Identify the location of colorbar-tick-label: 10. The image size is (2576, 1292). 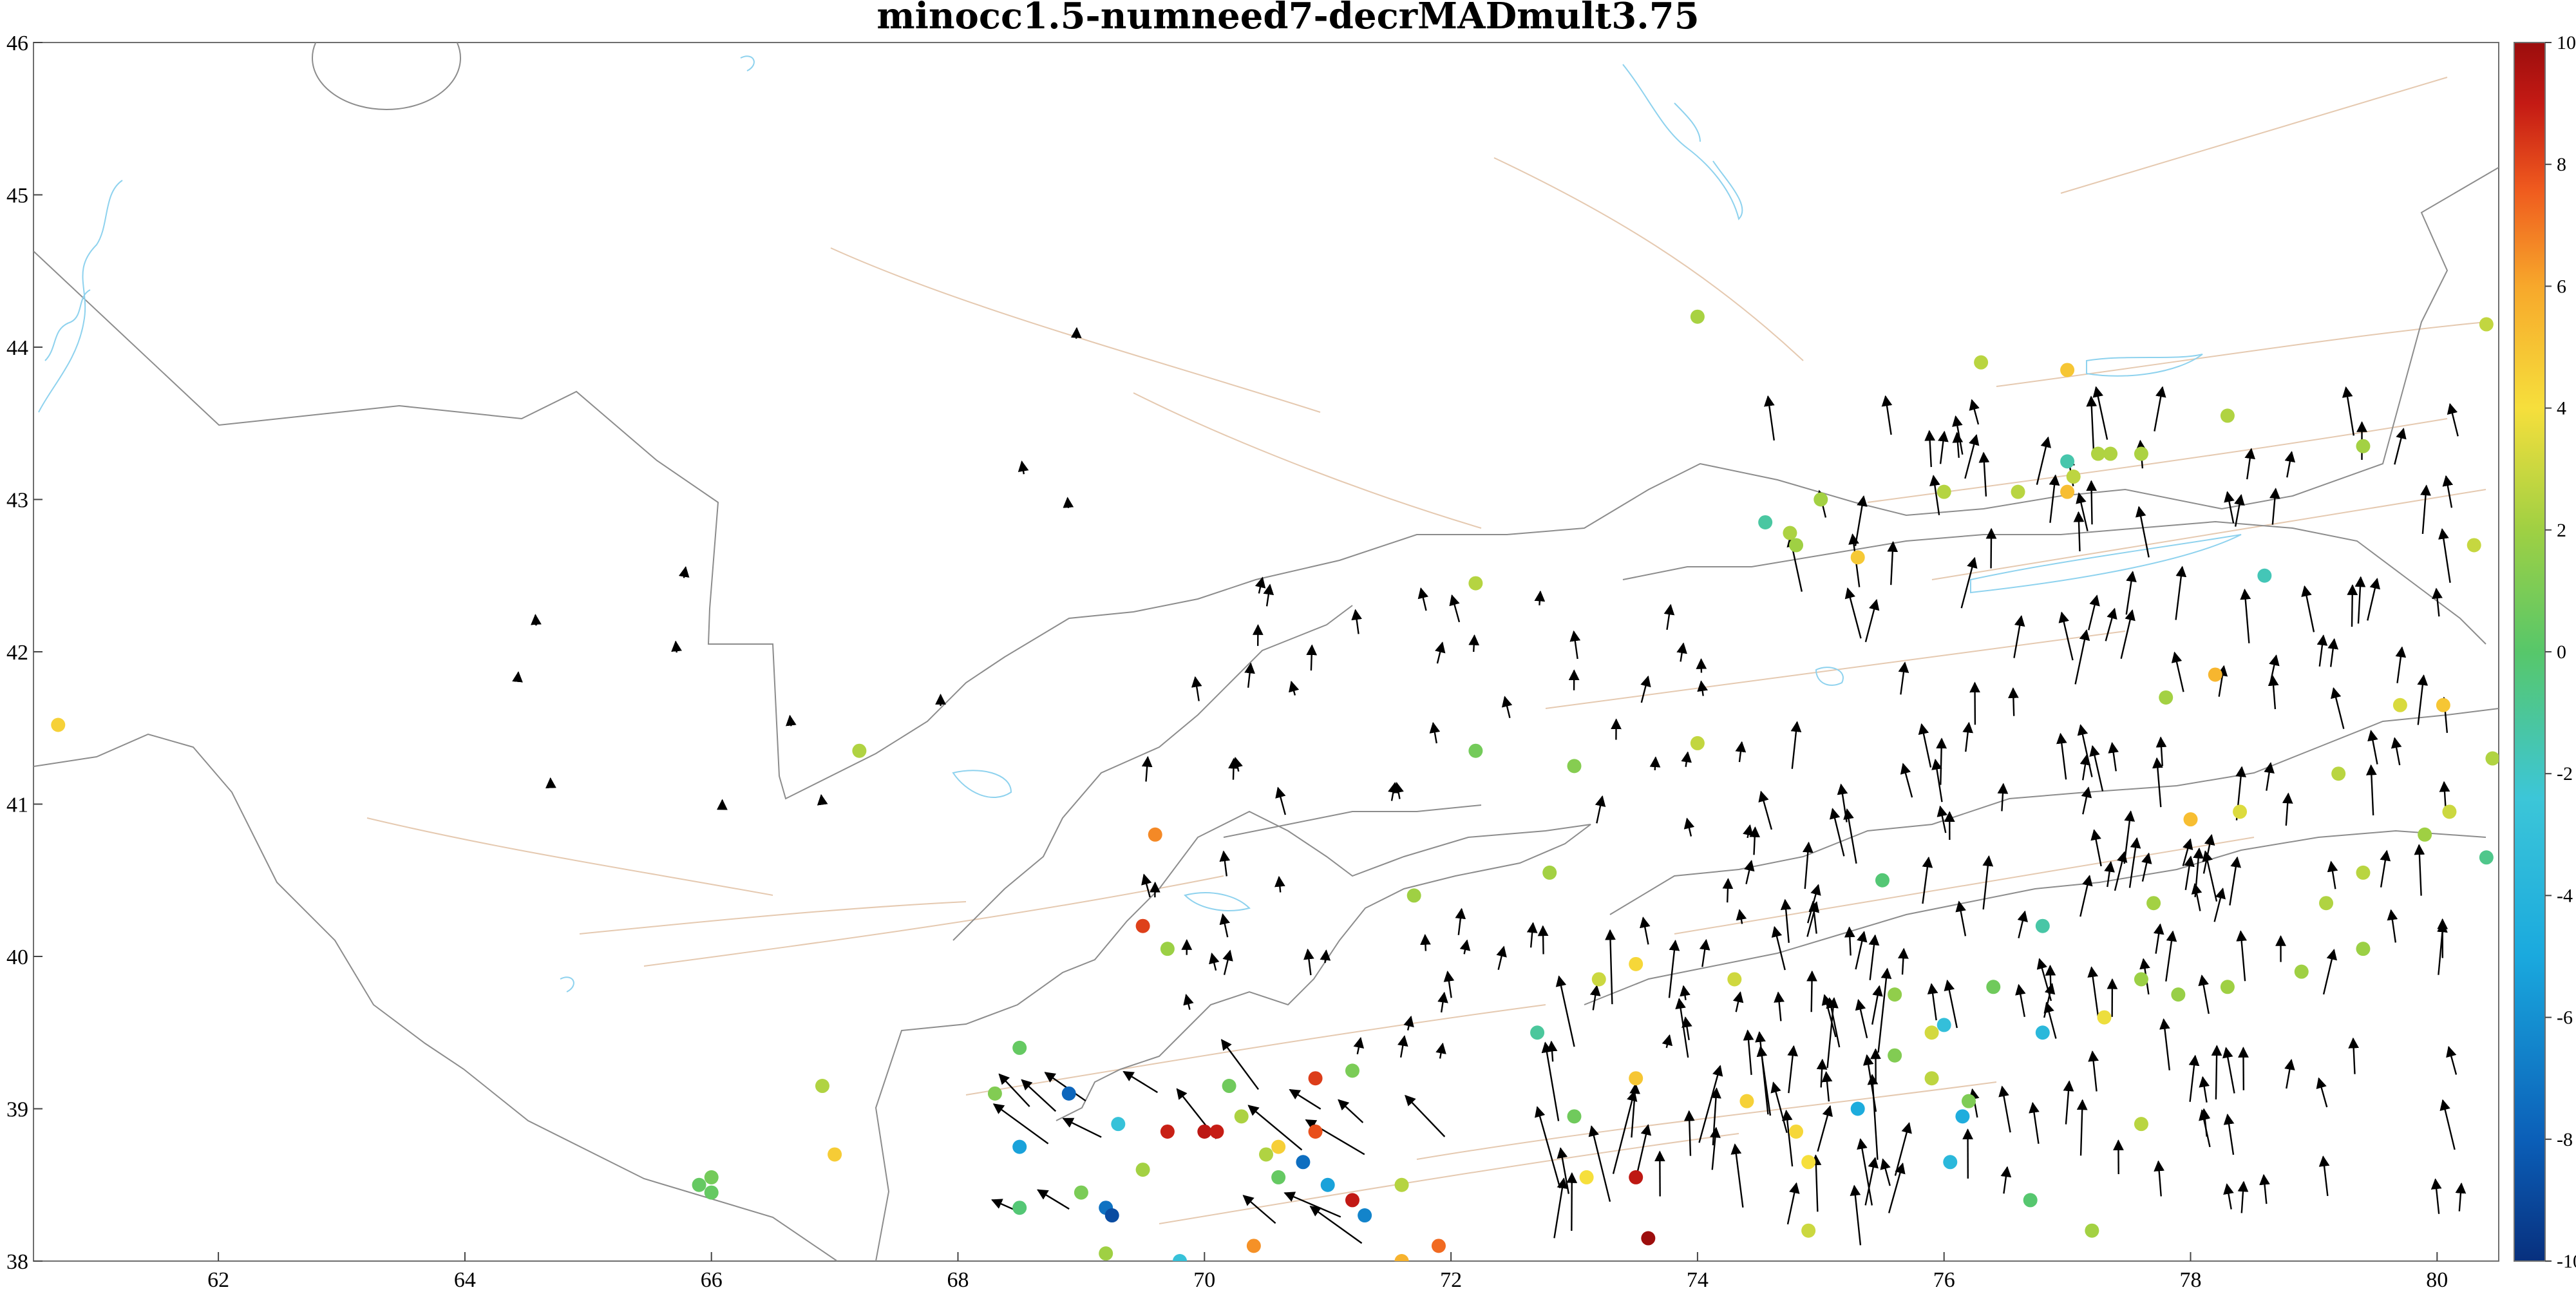
(2566, 42).